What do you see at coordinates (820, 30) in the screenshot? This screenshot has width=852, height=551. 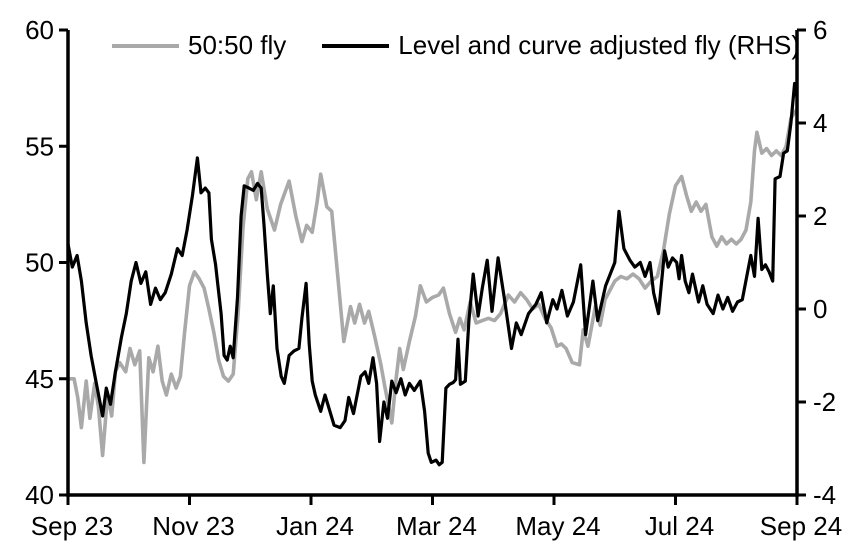 I see `right-axis-label-6: 6` at bounding box center [820, 30].